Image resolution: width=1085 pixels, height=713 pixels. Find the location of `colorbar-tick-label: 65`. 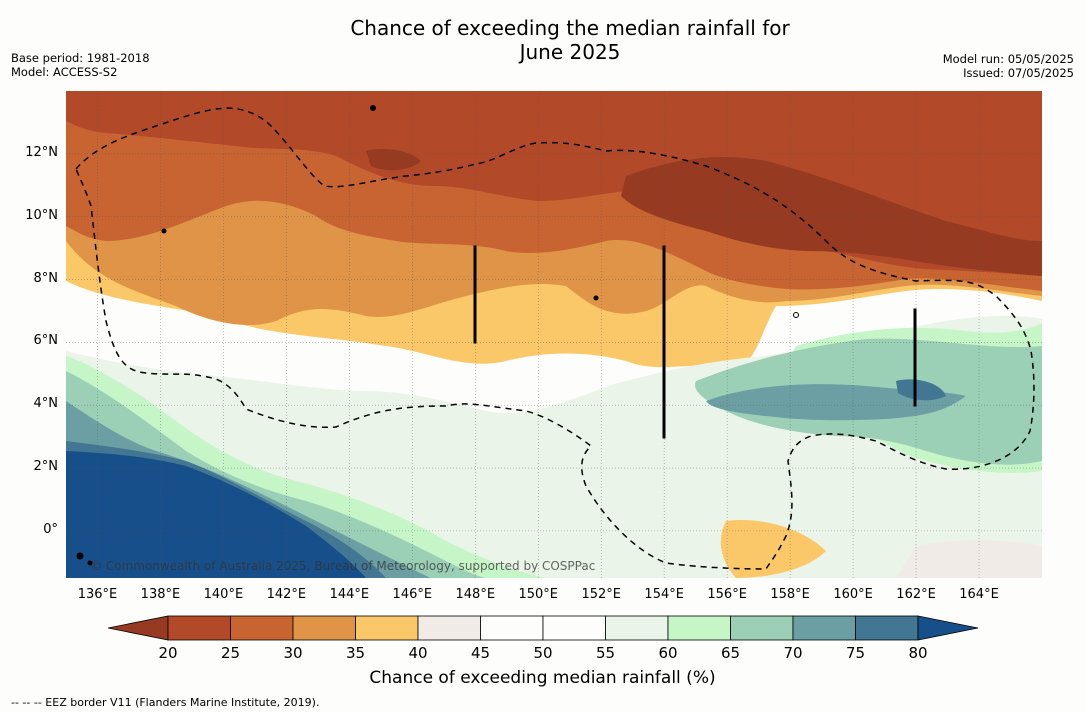

colorbar-tick-label: 65 is located at coordinates (730, 653).